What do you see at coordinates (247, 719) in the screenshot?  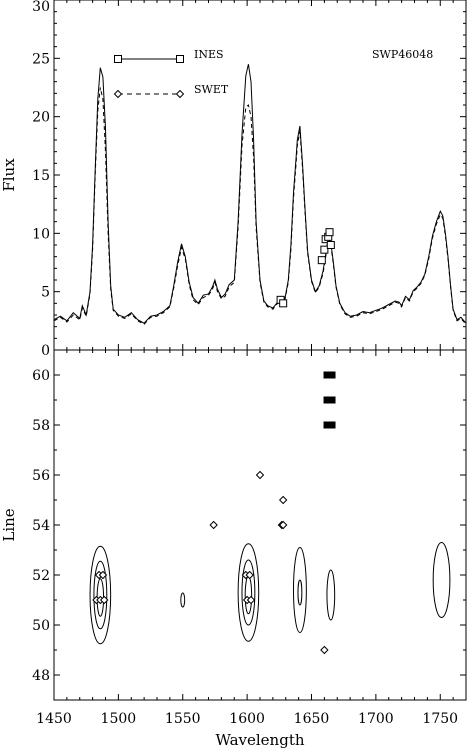 I see `wavelength-x-tick-label: 1600` at bounding box center [247, 719].